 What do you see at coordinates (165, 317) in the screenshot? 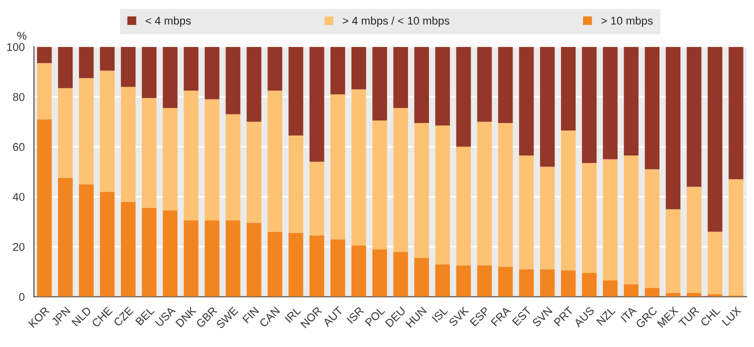
I see `x-tick-label: USA` at bounding box center [165, 317].